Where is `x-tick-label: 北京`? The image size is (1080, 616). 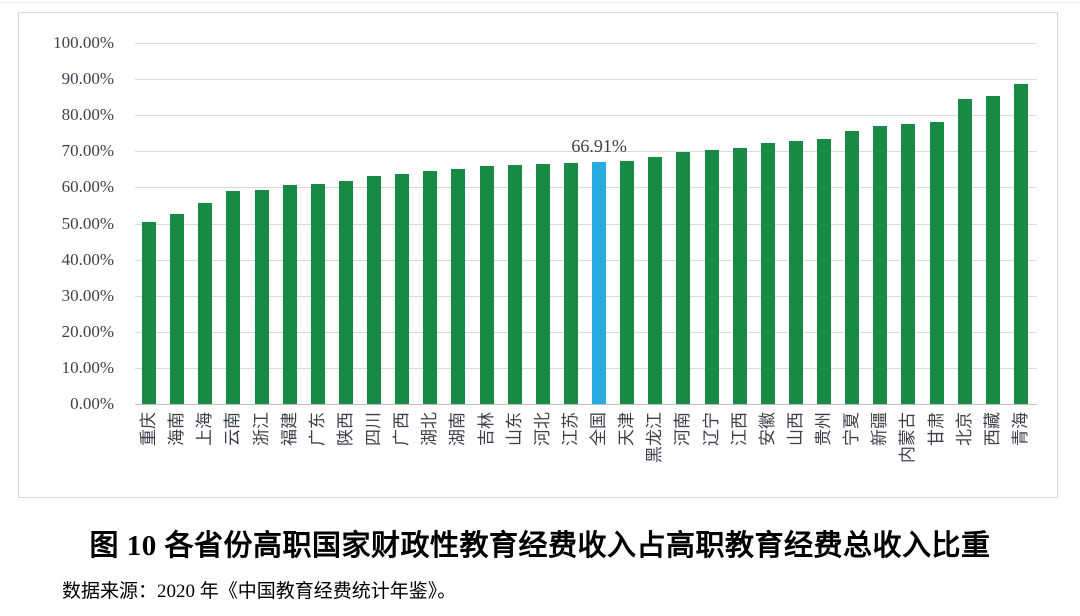 x-tick-label: 北京 is located at coordinates (964, 429).